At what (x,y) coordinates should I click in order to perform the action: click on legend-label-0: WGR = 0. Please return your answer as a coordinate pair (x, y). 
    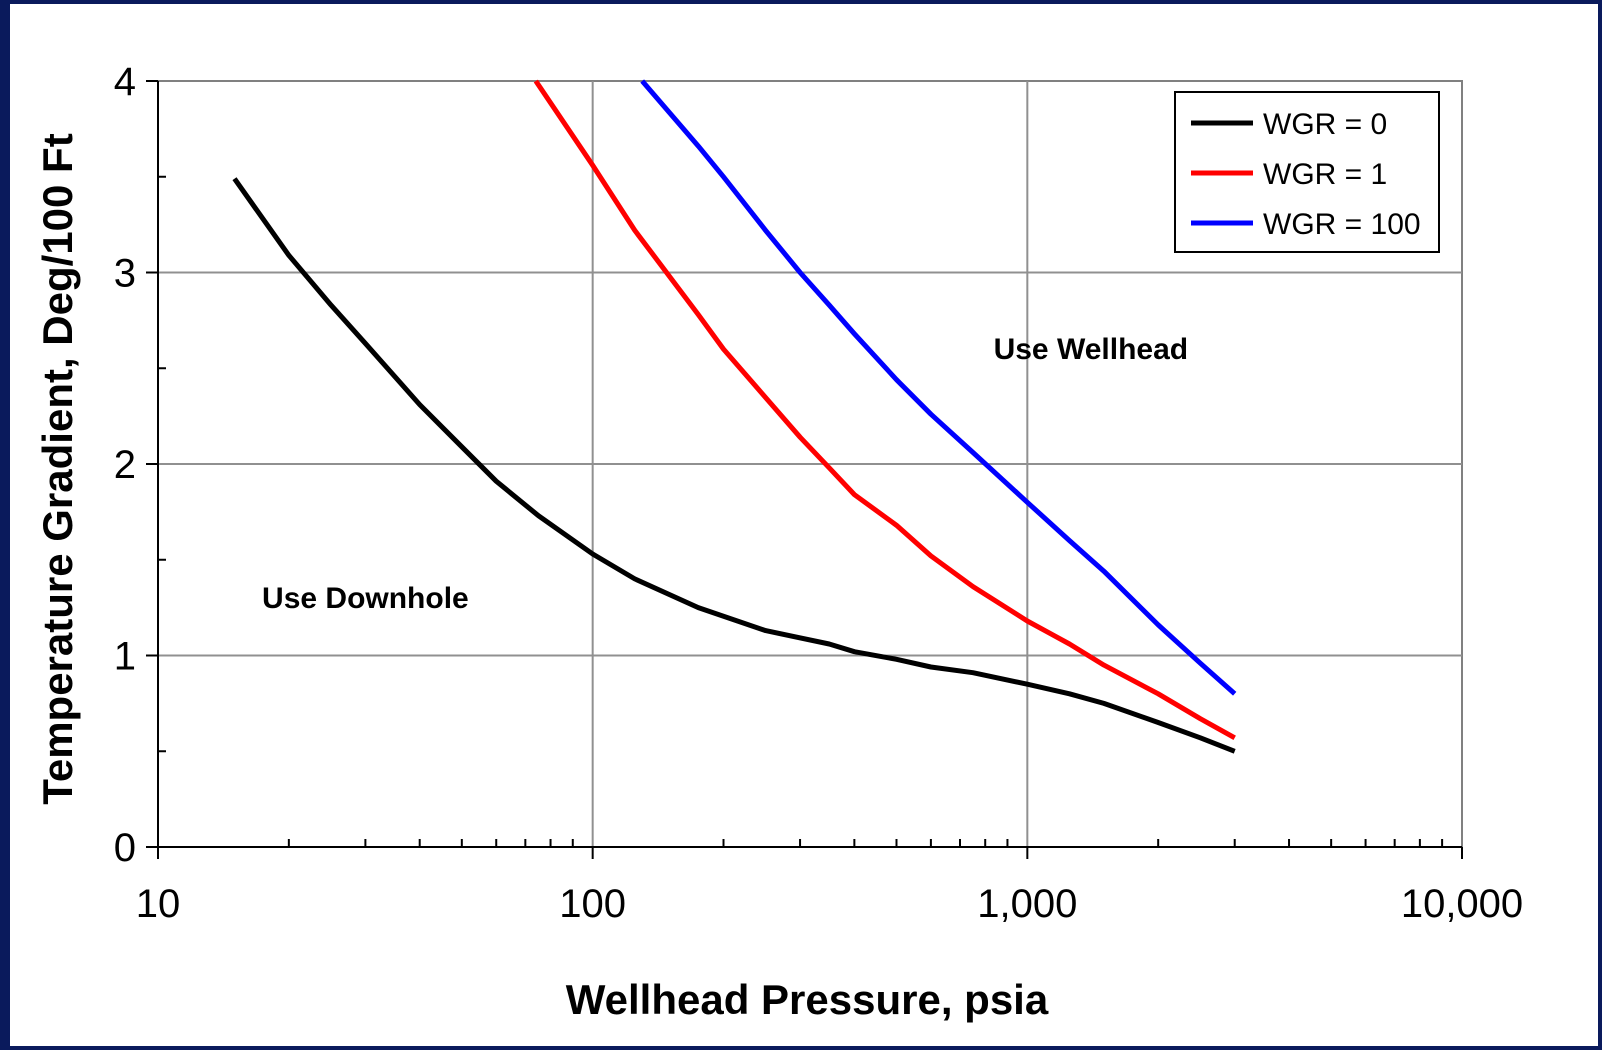
    Looking at the image, I should click on (1325, 124).